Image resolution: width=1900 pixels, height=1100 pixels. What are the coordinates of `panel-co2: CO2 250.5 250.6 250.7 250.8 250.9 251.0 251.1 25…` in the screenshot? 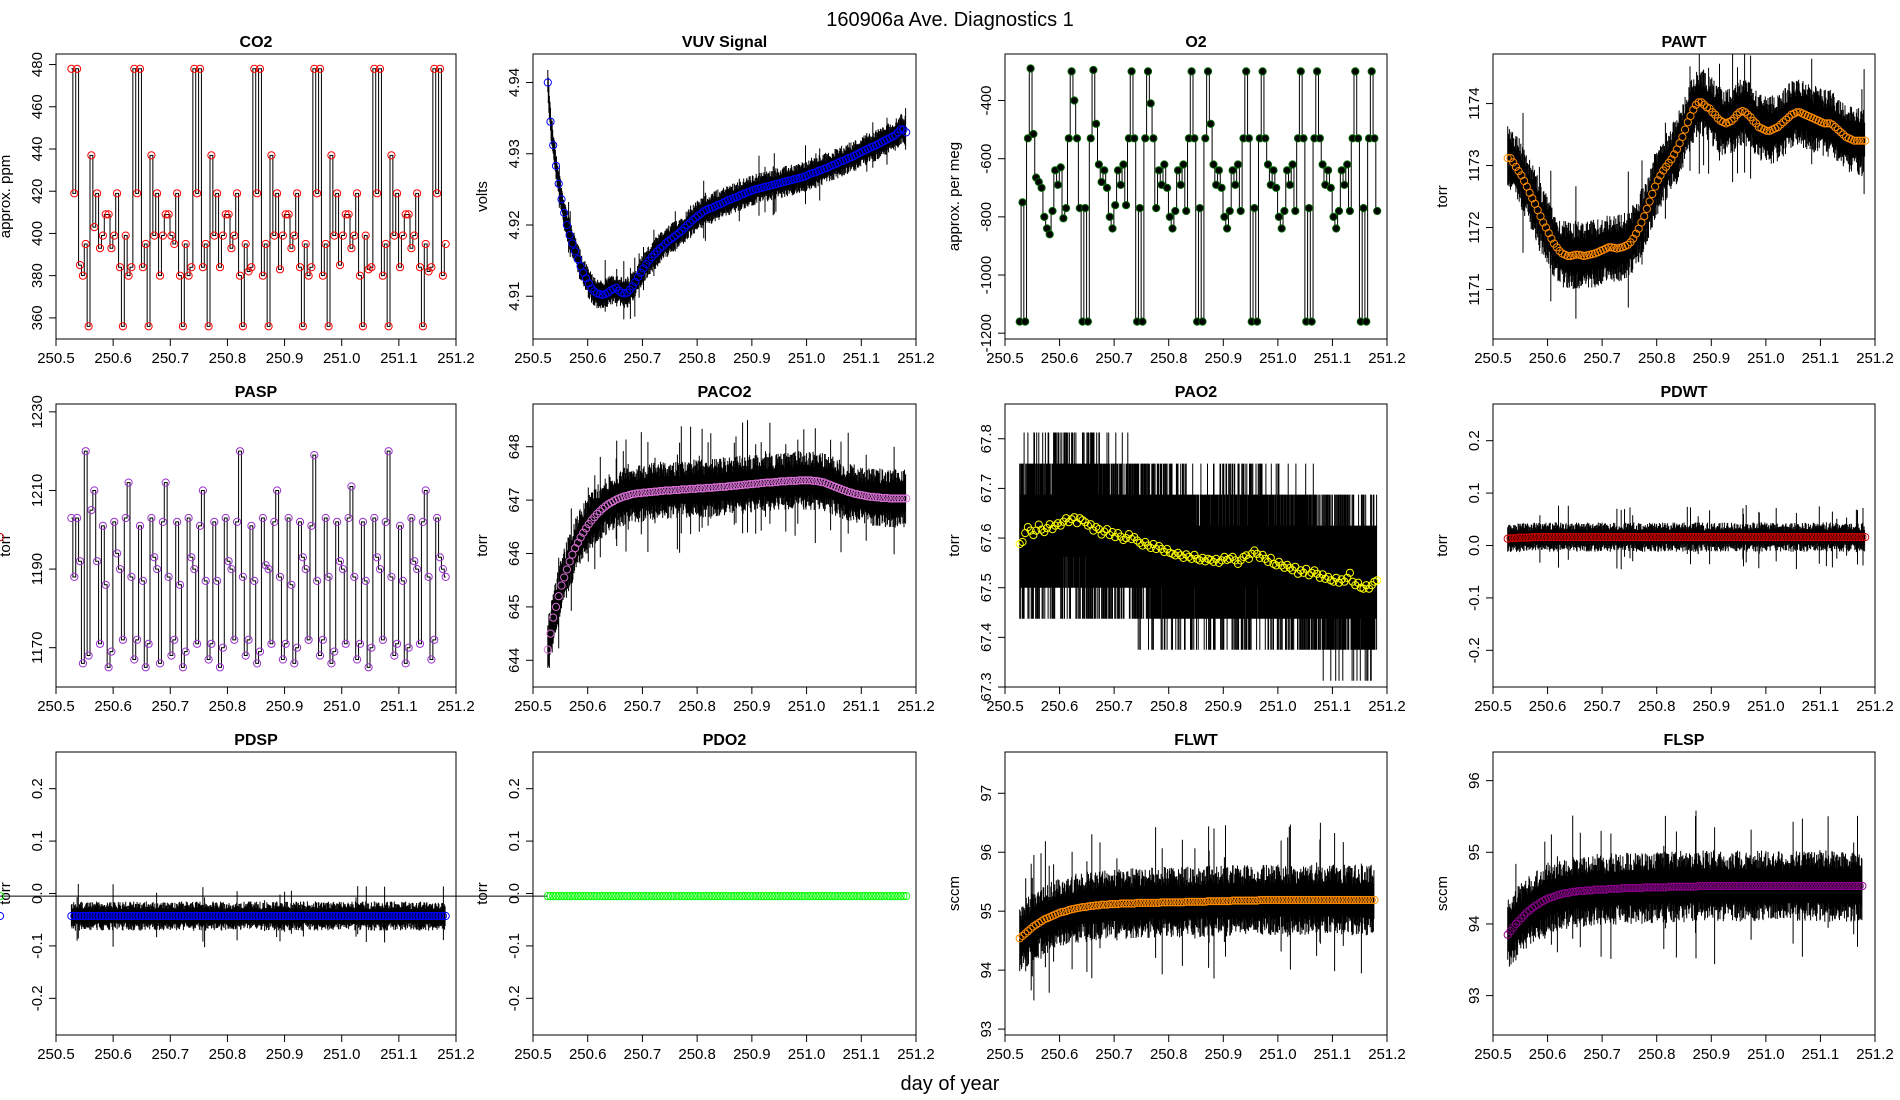 It's located at (237, 200).